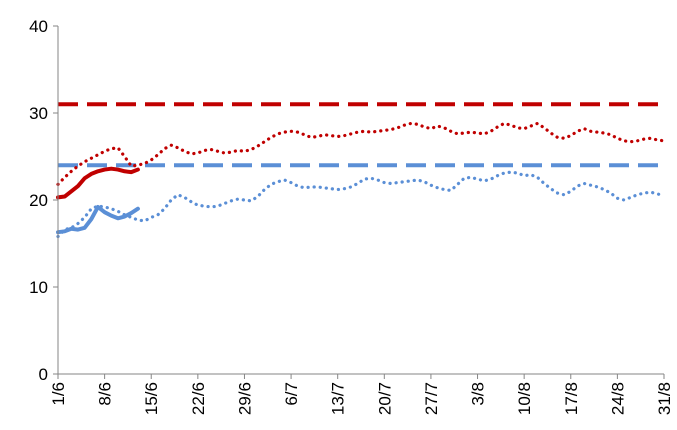  Describe the element at coordinates (617, 398) in the screenshot. I see `x-tick-label: 24/8` at that location.